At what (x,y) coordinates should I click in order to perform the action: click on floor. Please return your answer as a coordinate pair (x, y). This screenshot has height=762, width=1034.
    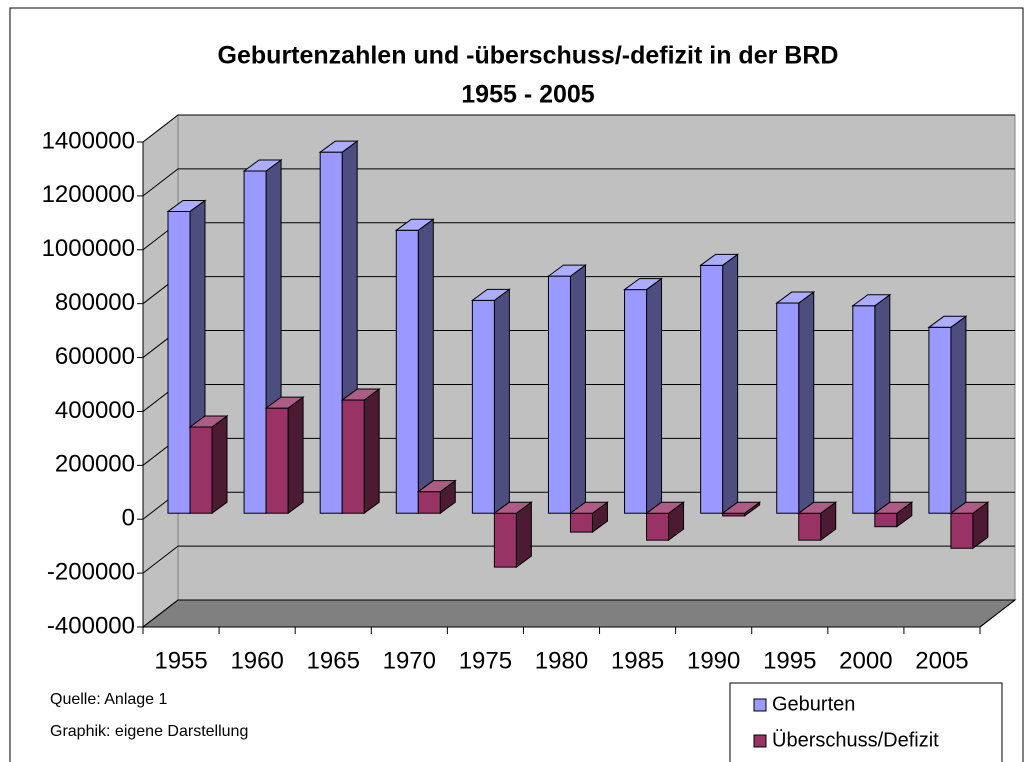
    Looking at the image, I should click on (579, 613).